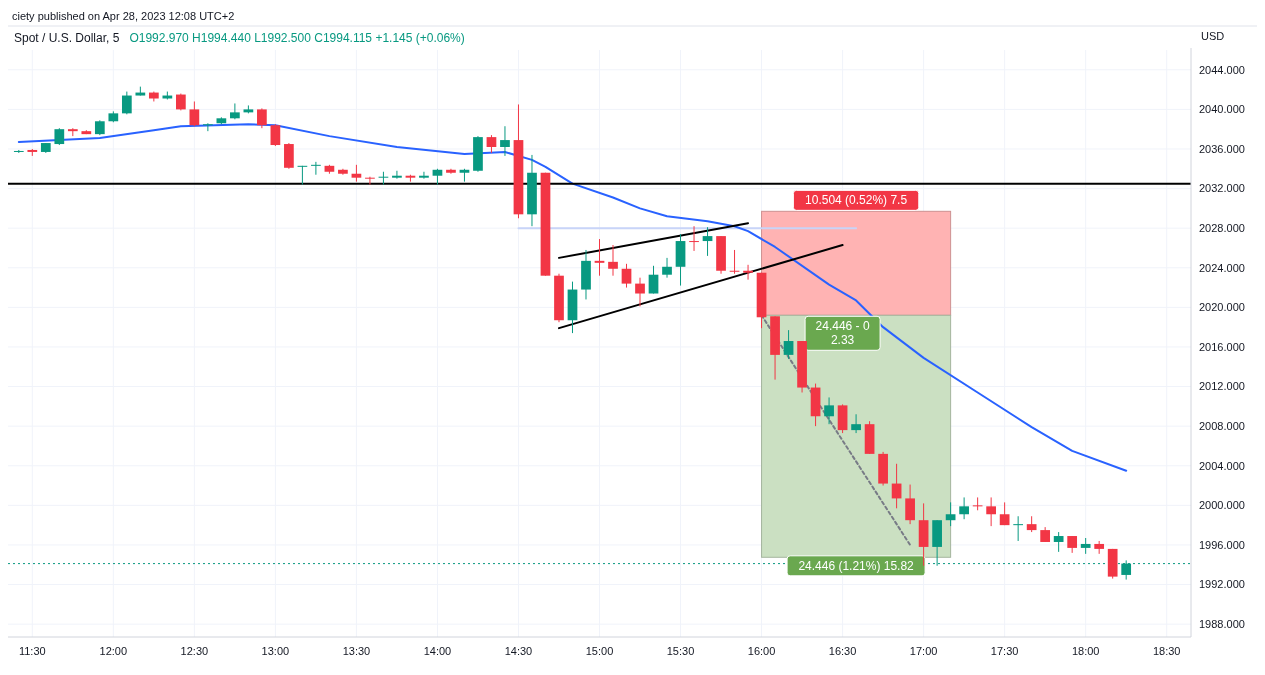 This screenshot has height=675, width=1265. Describe the element at coordinates (1222, 584) in the screenshot. I see `y-tick-label: 1992.000` at that location.